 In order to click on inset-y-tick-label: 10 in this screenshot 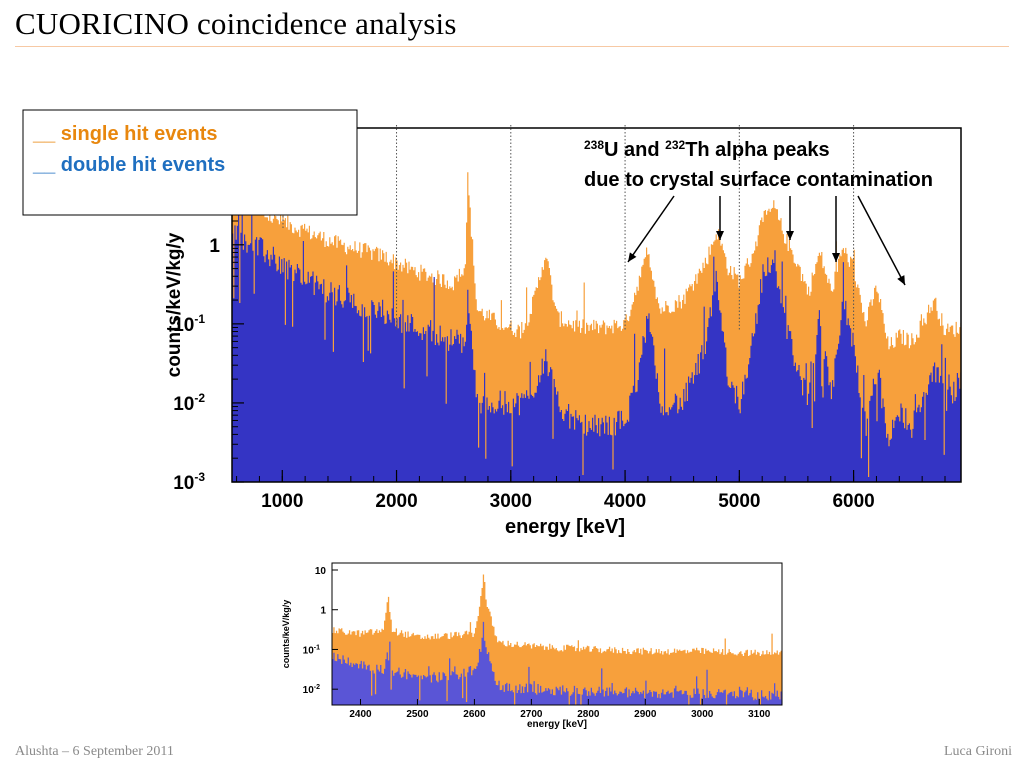, I will do `click(321, 571)`.